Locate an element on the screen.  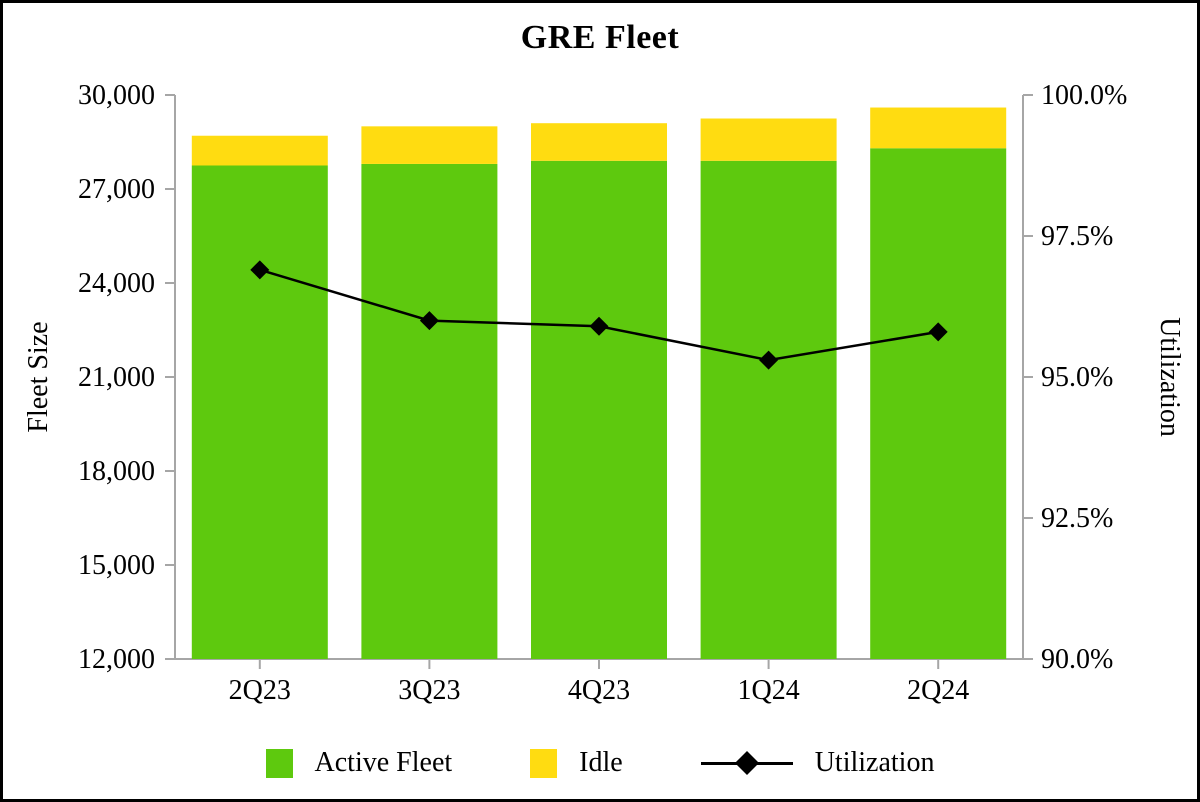
right-axis-tick-label: 90.0% is located at coordinates (1077, 659).